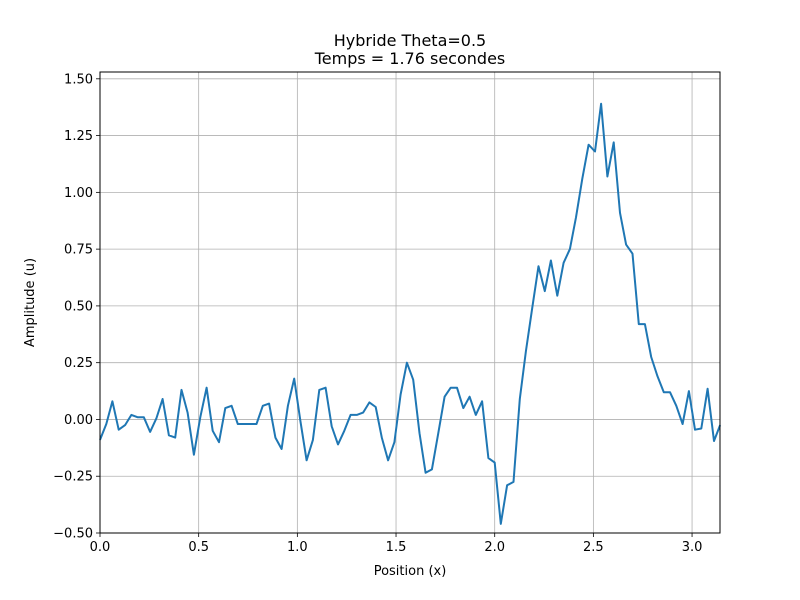  What do you see at coordinates (78, 250) in the screenshot?
I see `y-tick-label: 0.75` at bounding box center [78, 250].